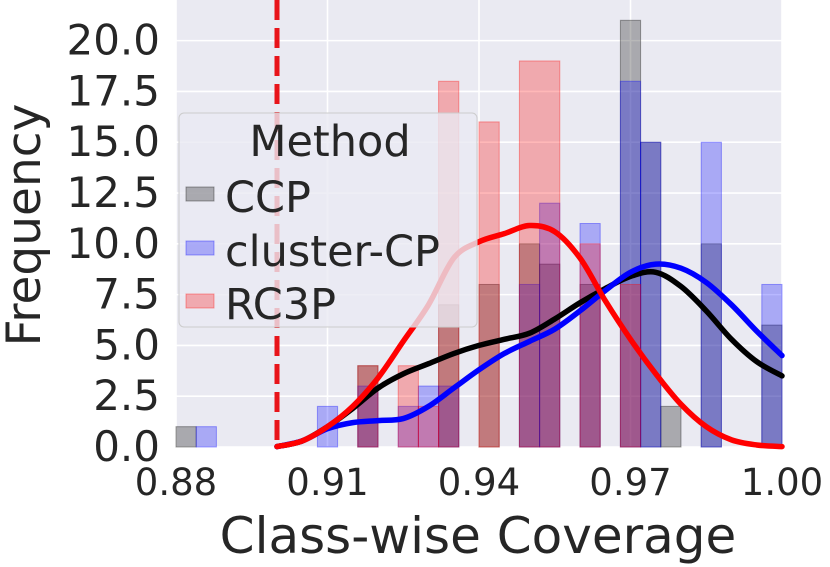  What do you see at coordinates (126, 294) in the screenshot?
I see `y-tick-label: 7.5` at bounding box center [126, 294].